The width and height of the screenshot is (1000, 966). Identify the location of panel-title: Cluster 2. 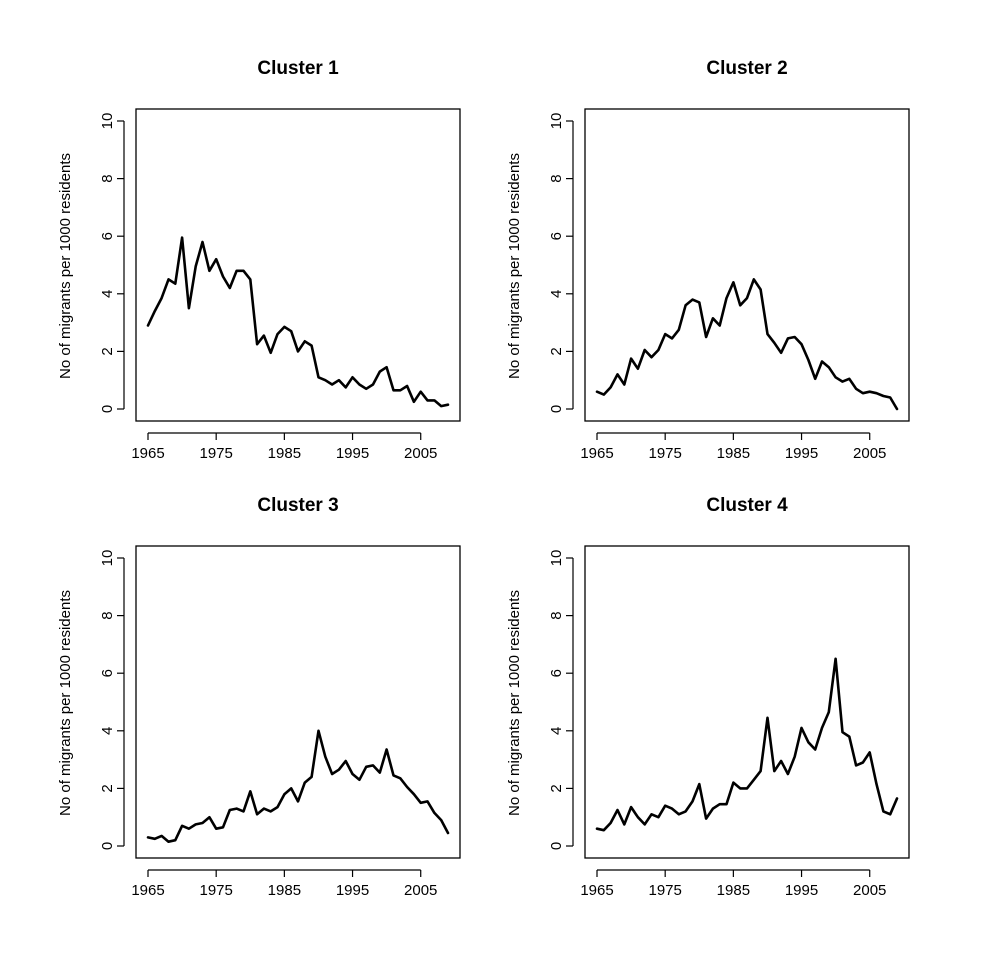
(746, 68).